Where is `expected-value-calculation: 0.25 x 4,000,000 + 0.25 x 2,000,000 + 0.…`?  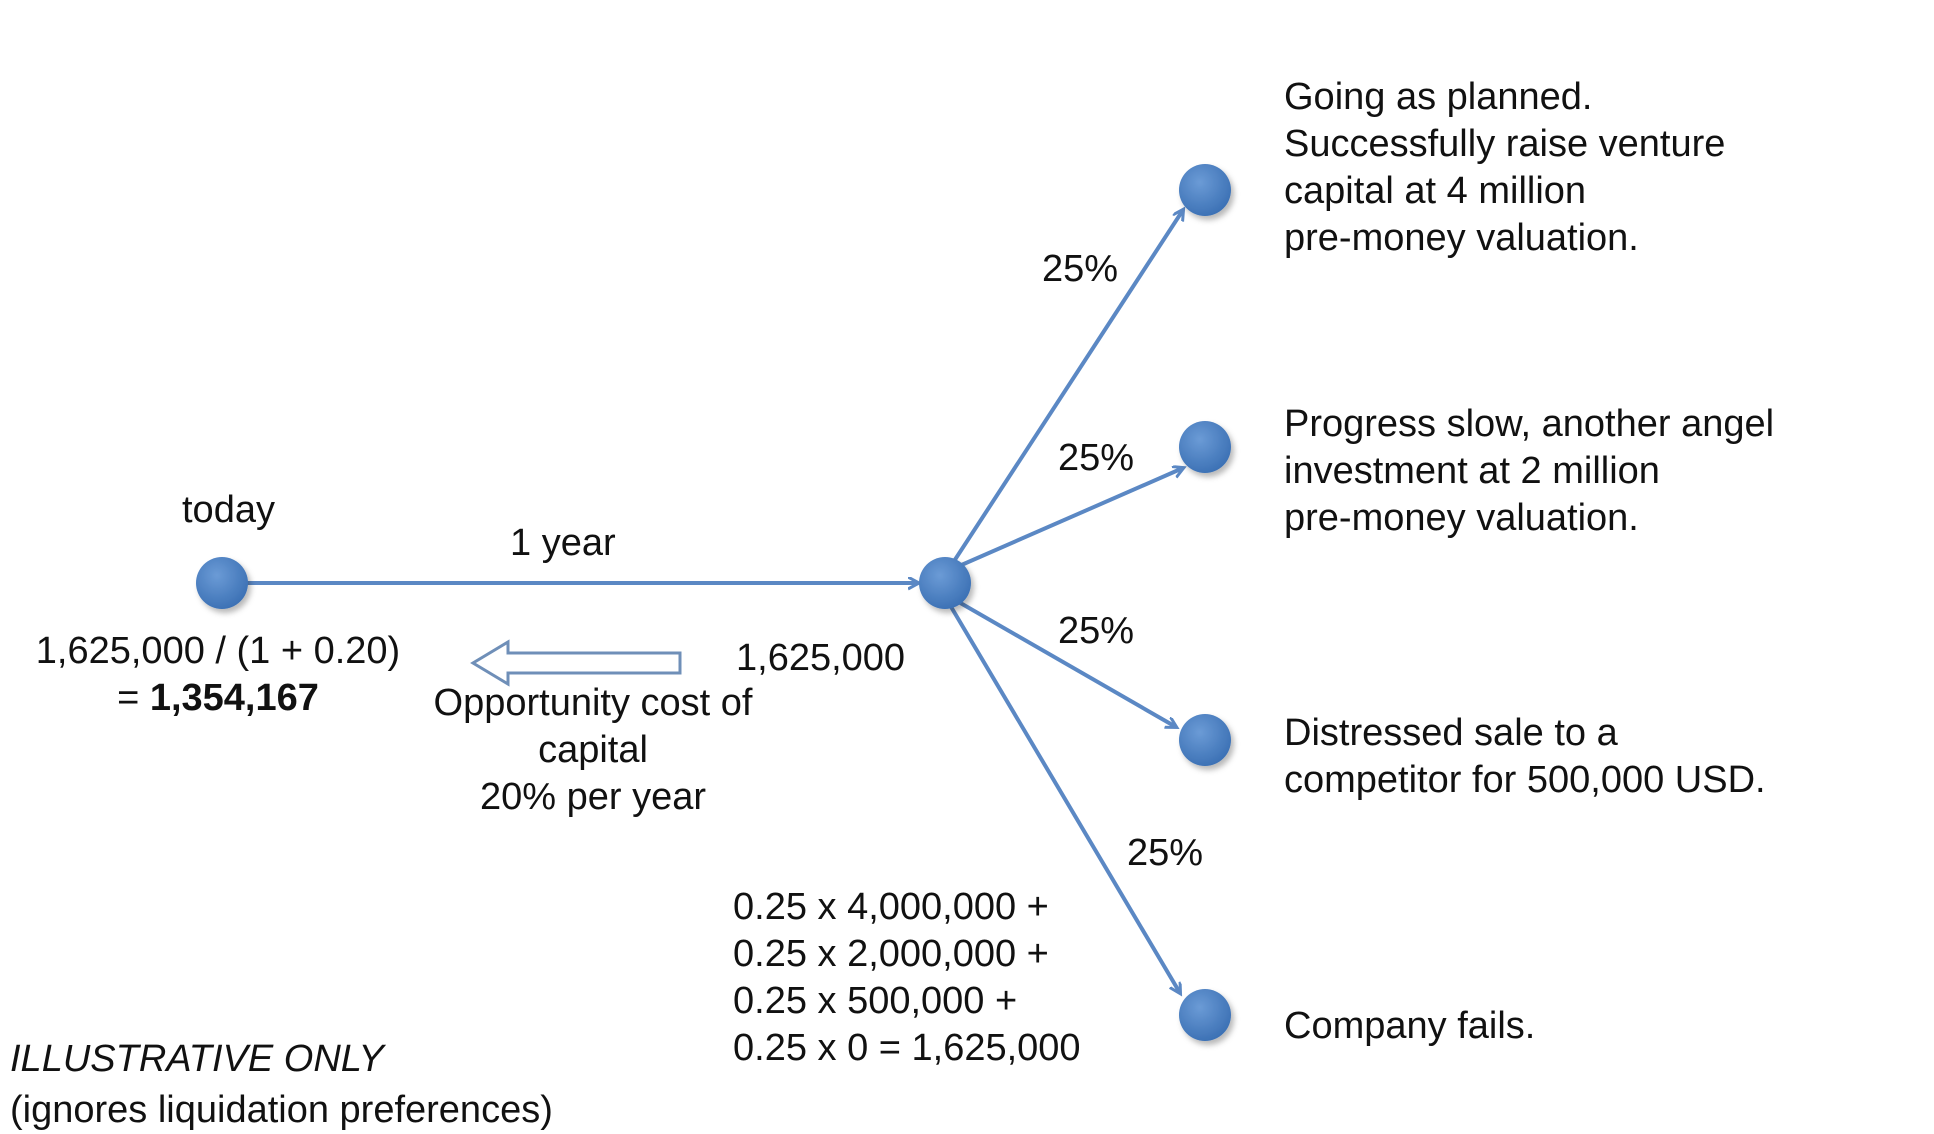
expected-value-calculation: 0.25 x 4,000,000 + 0.25 x 2,000,000 + 0.… is located at coordinates (907, 978).